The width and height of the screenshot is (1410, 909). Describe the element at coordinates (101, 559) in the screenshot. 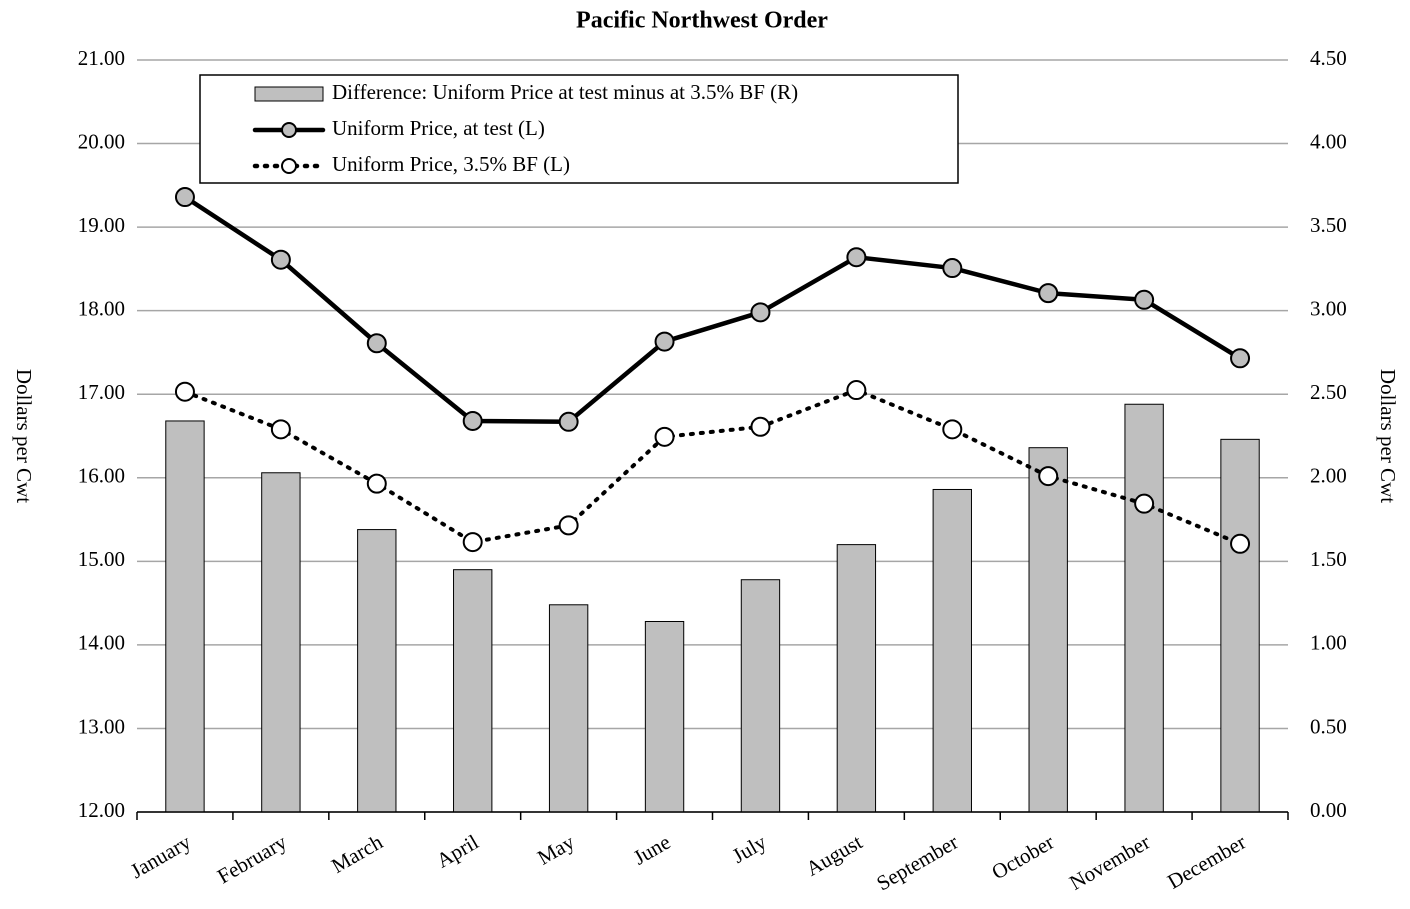

I see `y-tick-label: 15.00` at that location.